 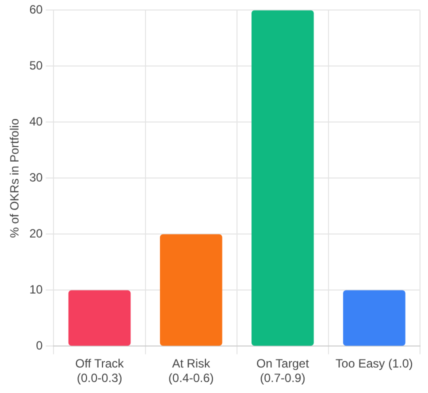 I want to click on y-tick-label: 40, so click(x=36, y=121).